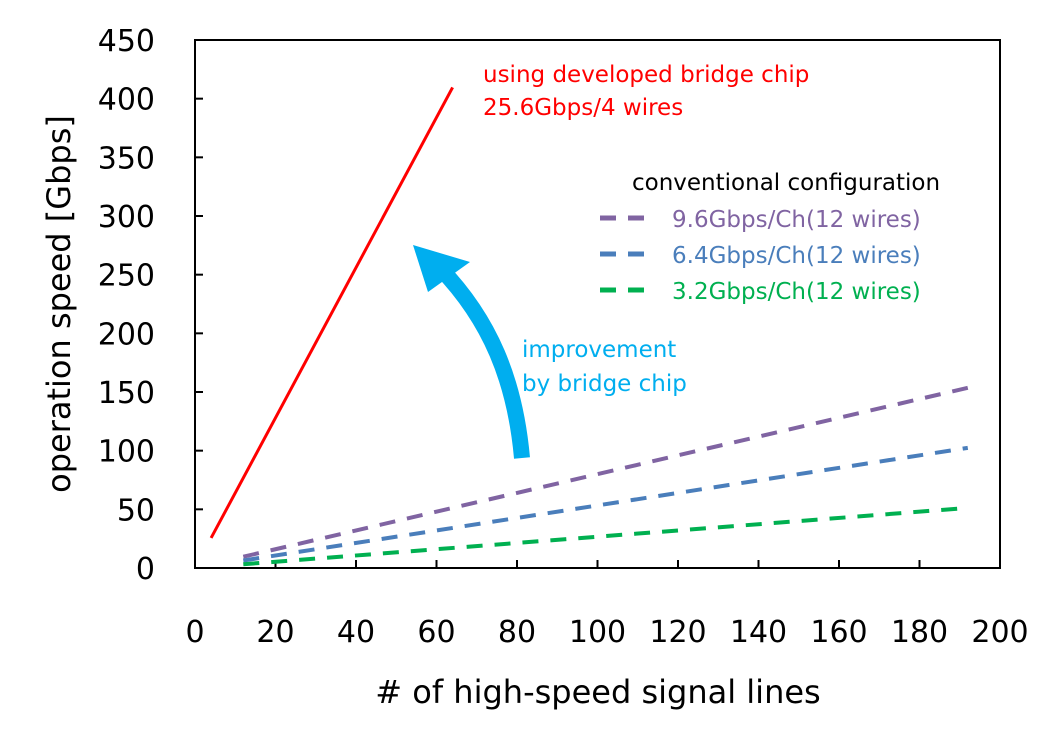 The image size is (1062, 741). What do you see at coordinates (356, 632) in the screenshot?
I see `x-tick-label: 40` at bounding box center [356, 632].